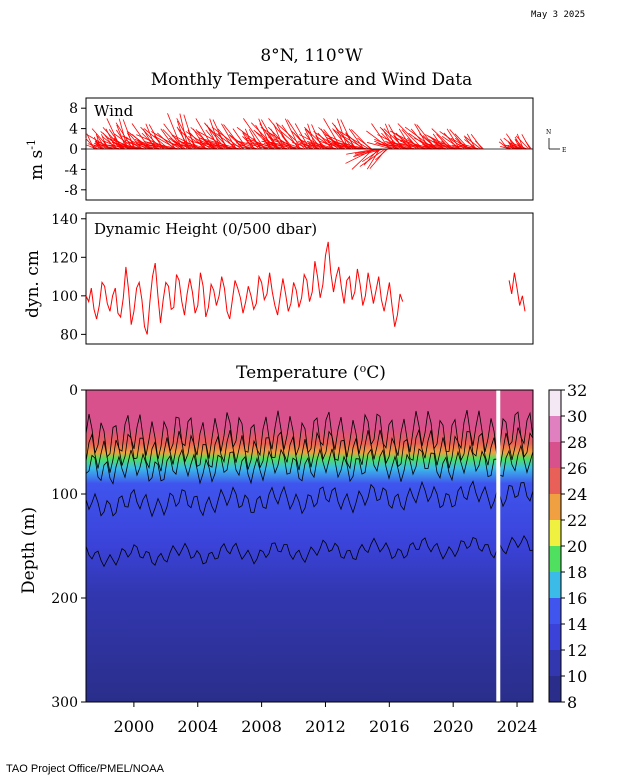 The height and width of the screenshot is (779, 623). I want to click on dyn-y-tick-label: 120, so click(64, 258).